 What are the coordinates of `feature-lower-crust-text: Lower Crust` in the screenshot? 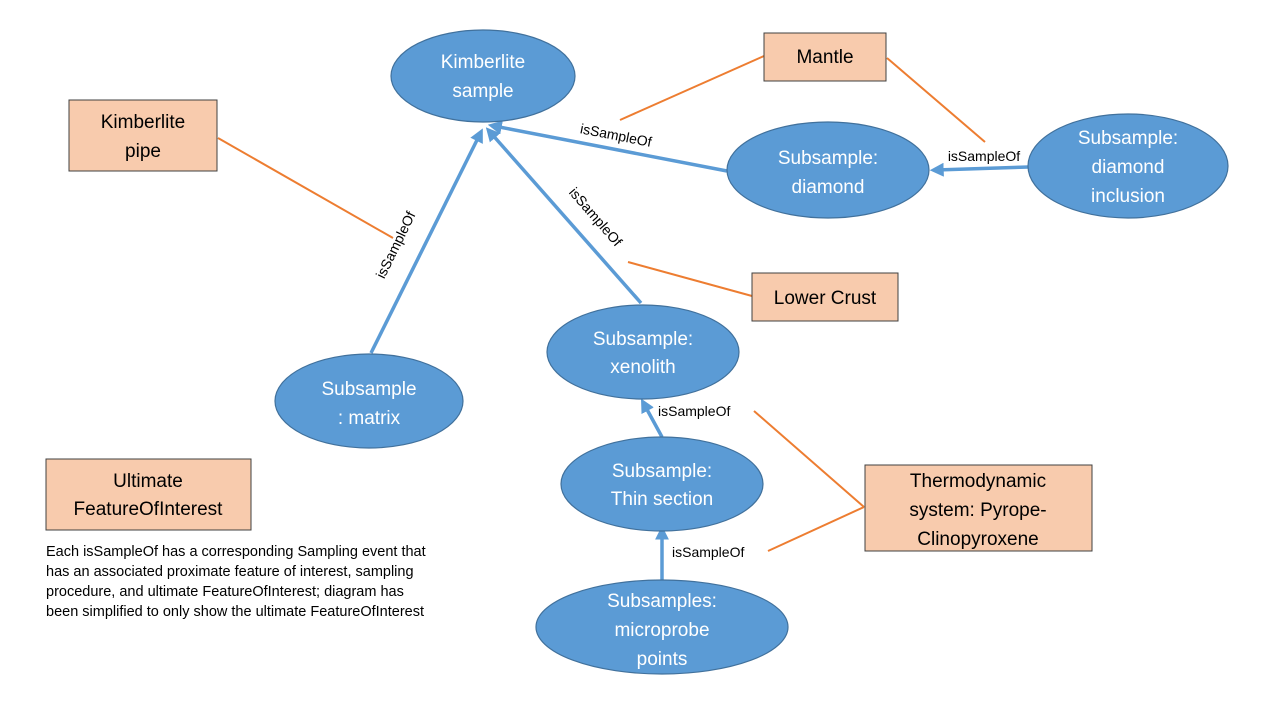 It's located at (825, 298).